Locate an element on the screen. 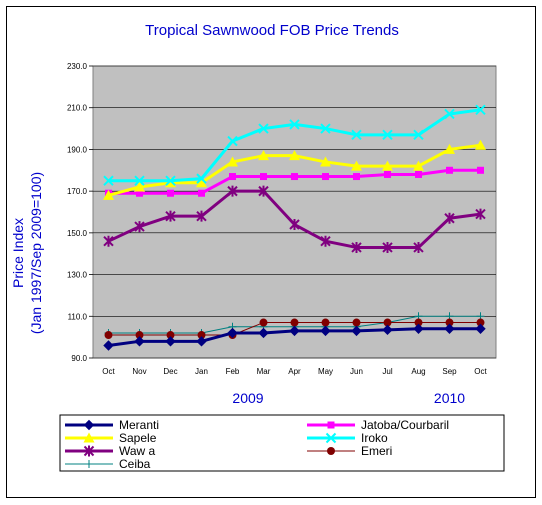  legend-entry: Ceiba is located at coordinates (108, 464).